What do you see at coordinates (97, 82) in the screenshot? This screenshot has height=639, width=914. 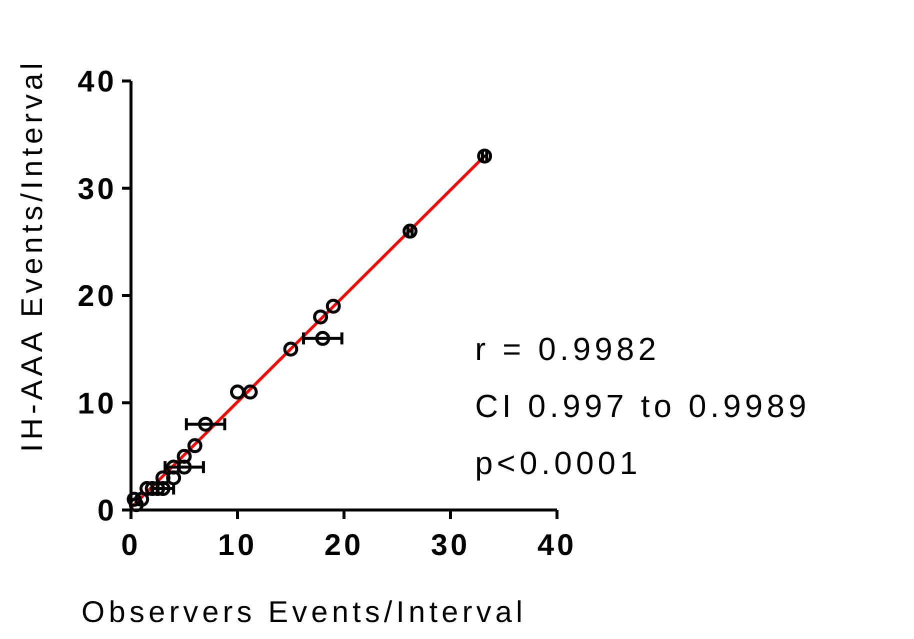 I see `y-tick-label: 40` at bounding box center [97, 82].